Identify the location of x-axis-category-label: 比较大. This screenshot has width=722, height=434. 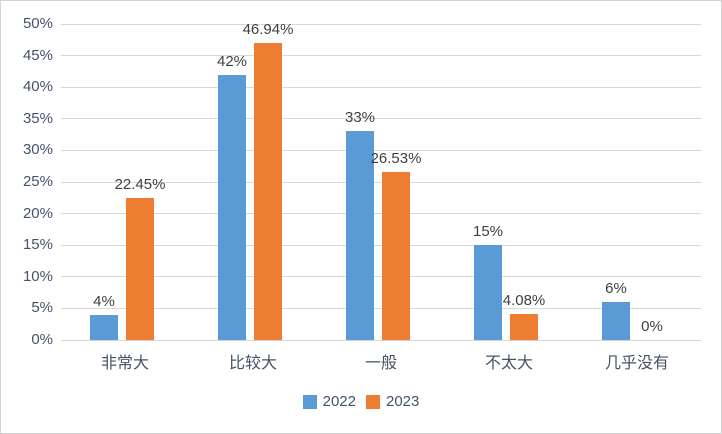
(253, 363).